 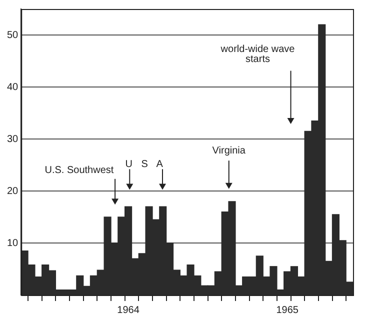 I want to click on annotation: Virginia, so click(x=229, y=150).